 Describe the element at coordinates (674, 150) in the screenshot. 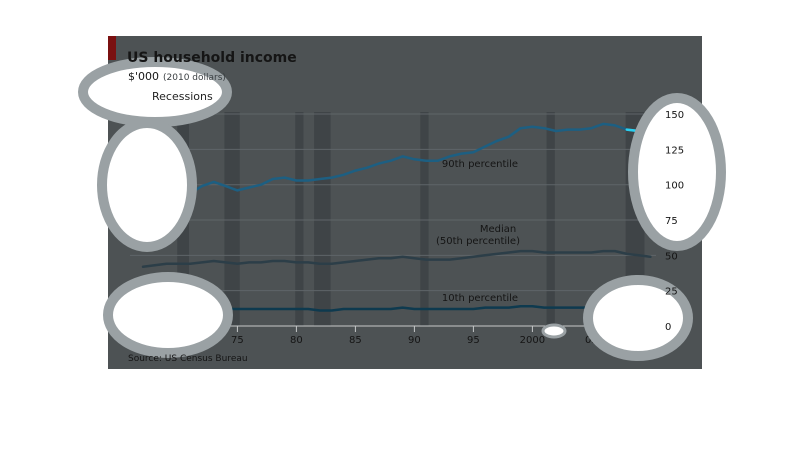

I see `y-tick-label: 125` at that location.